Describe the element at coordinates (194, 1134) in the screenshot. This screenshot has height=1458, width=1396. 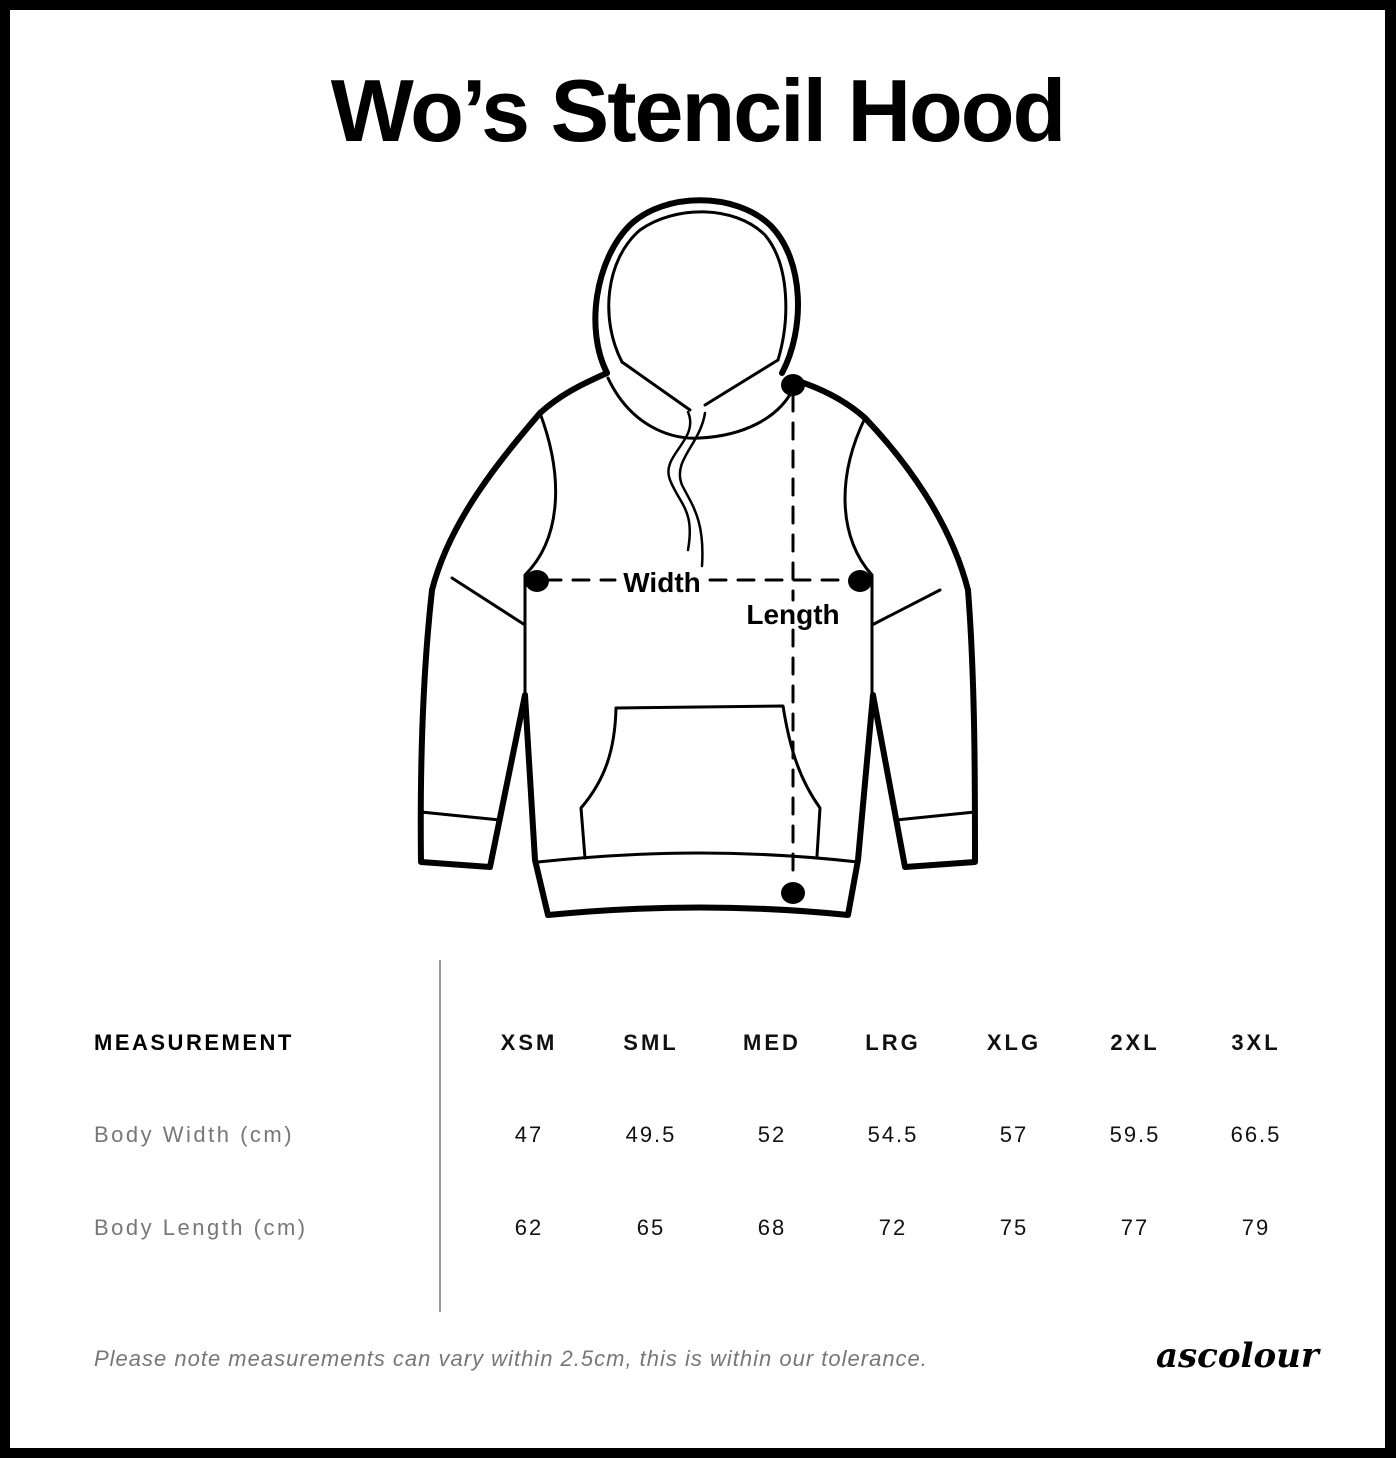
I see `row-label-body-width: Body Width (cm)` at that location.